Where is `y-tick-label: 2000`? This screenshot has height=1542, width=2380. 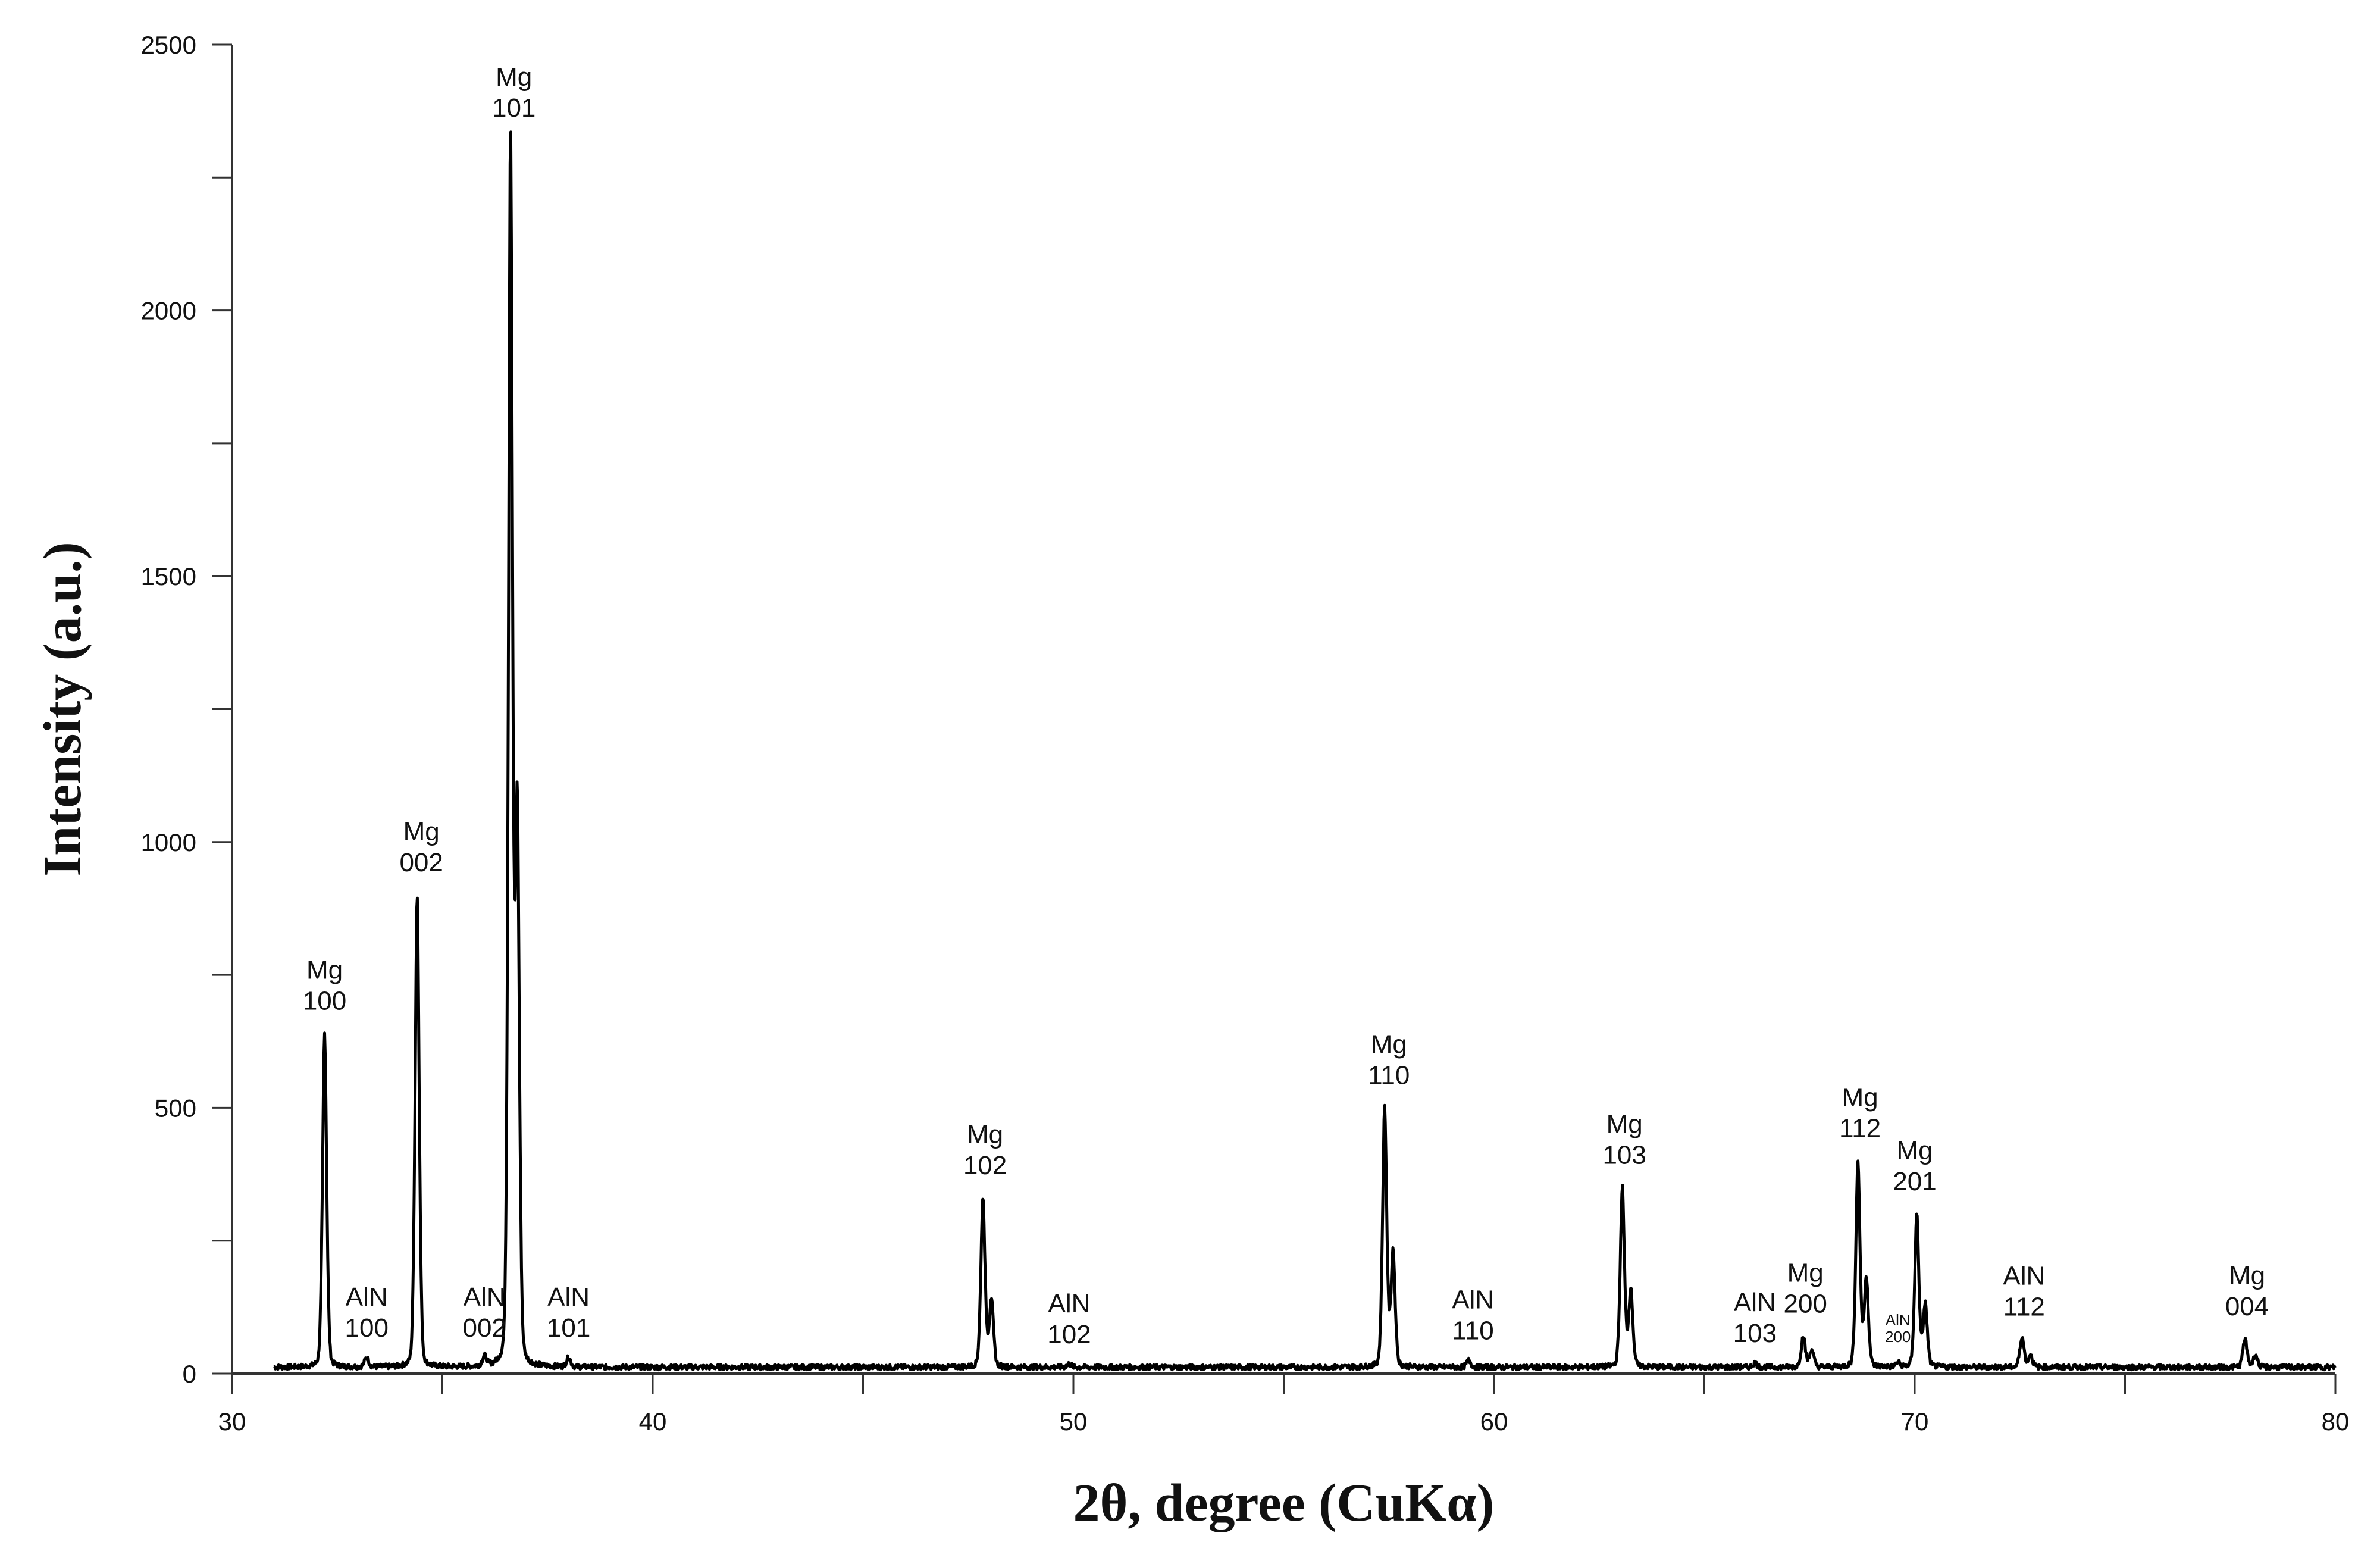
y-tick-label: 2000 is located at coordinates (168, 311).